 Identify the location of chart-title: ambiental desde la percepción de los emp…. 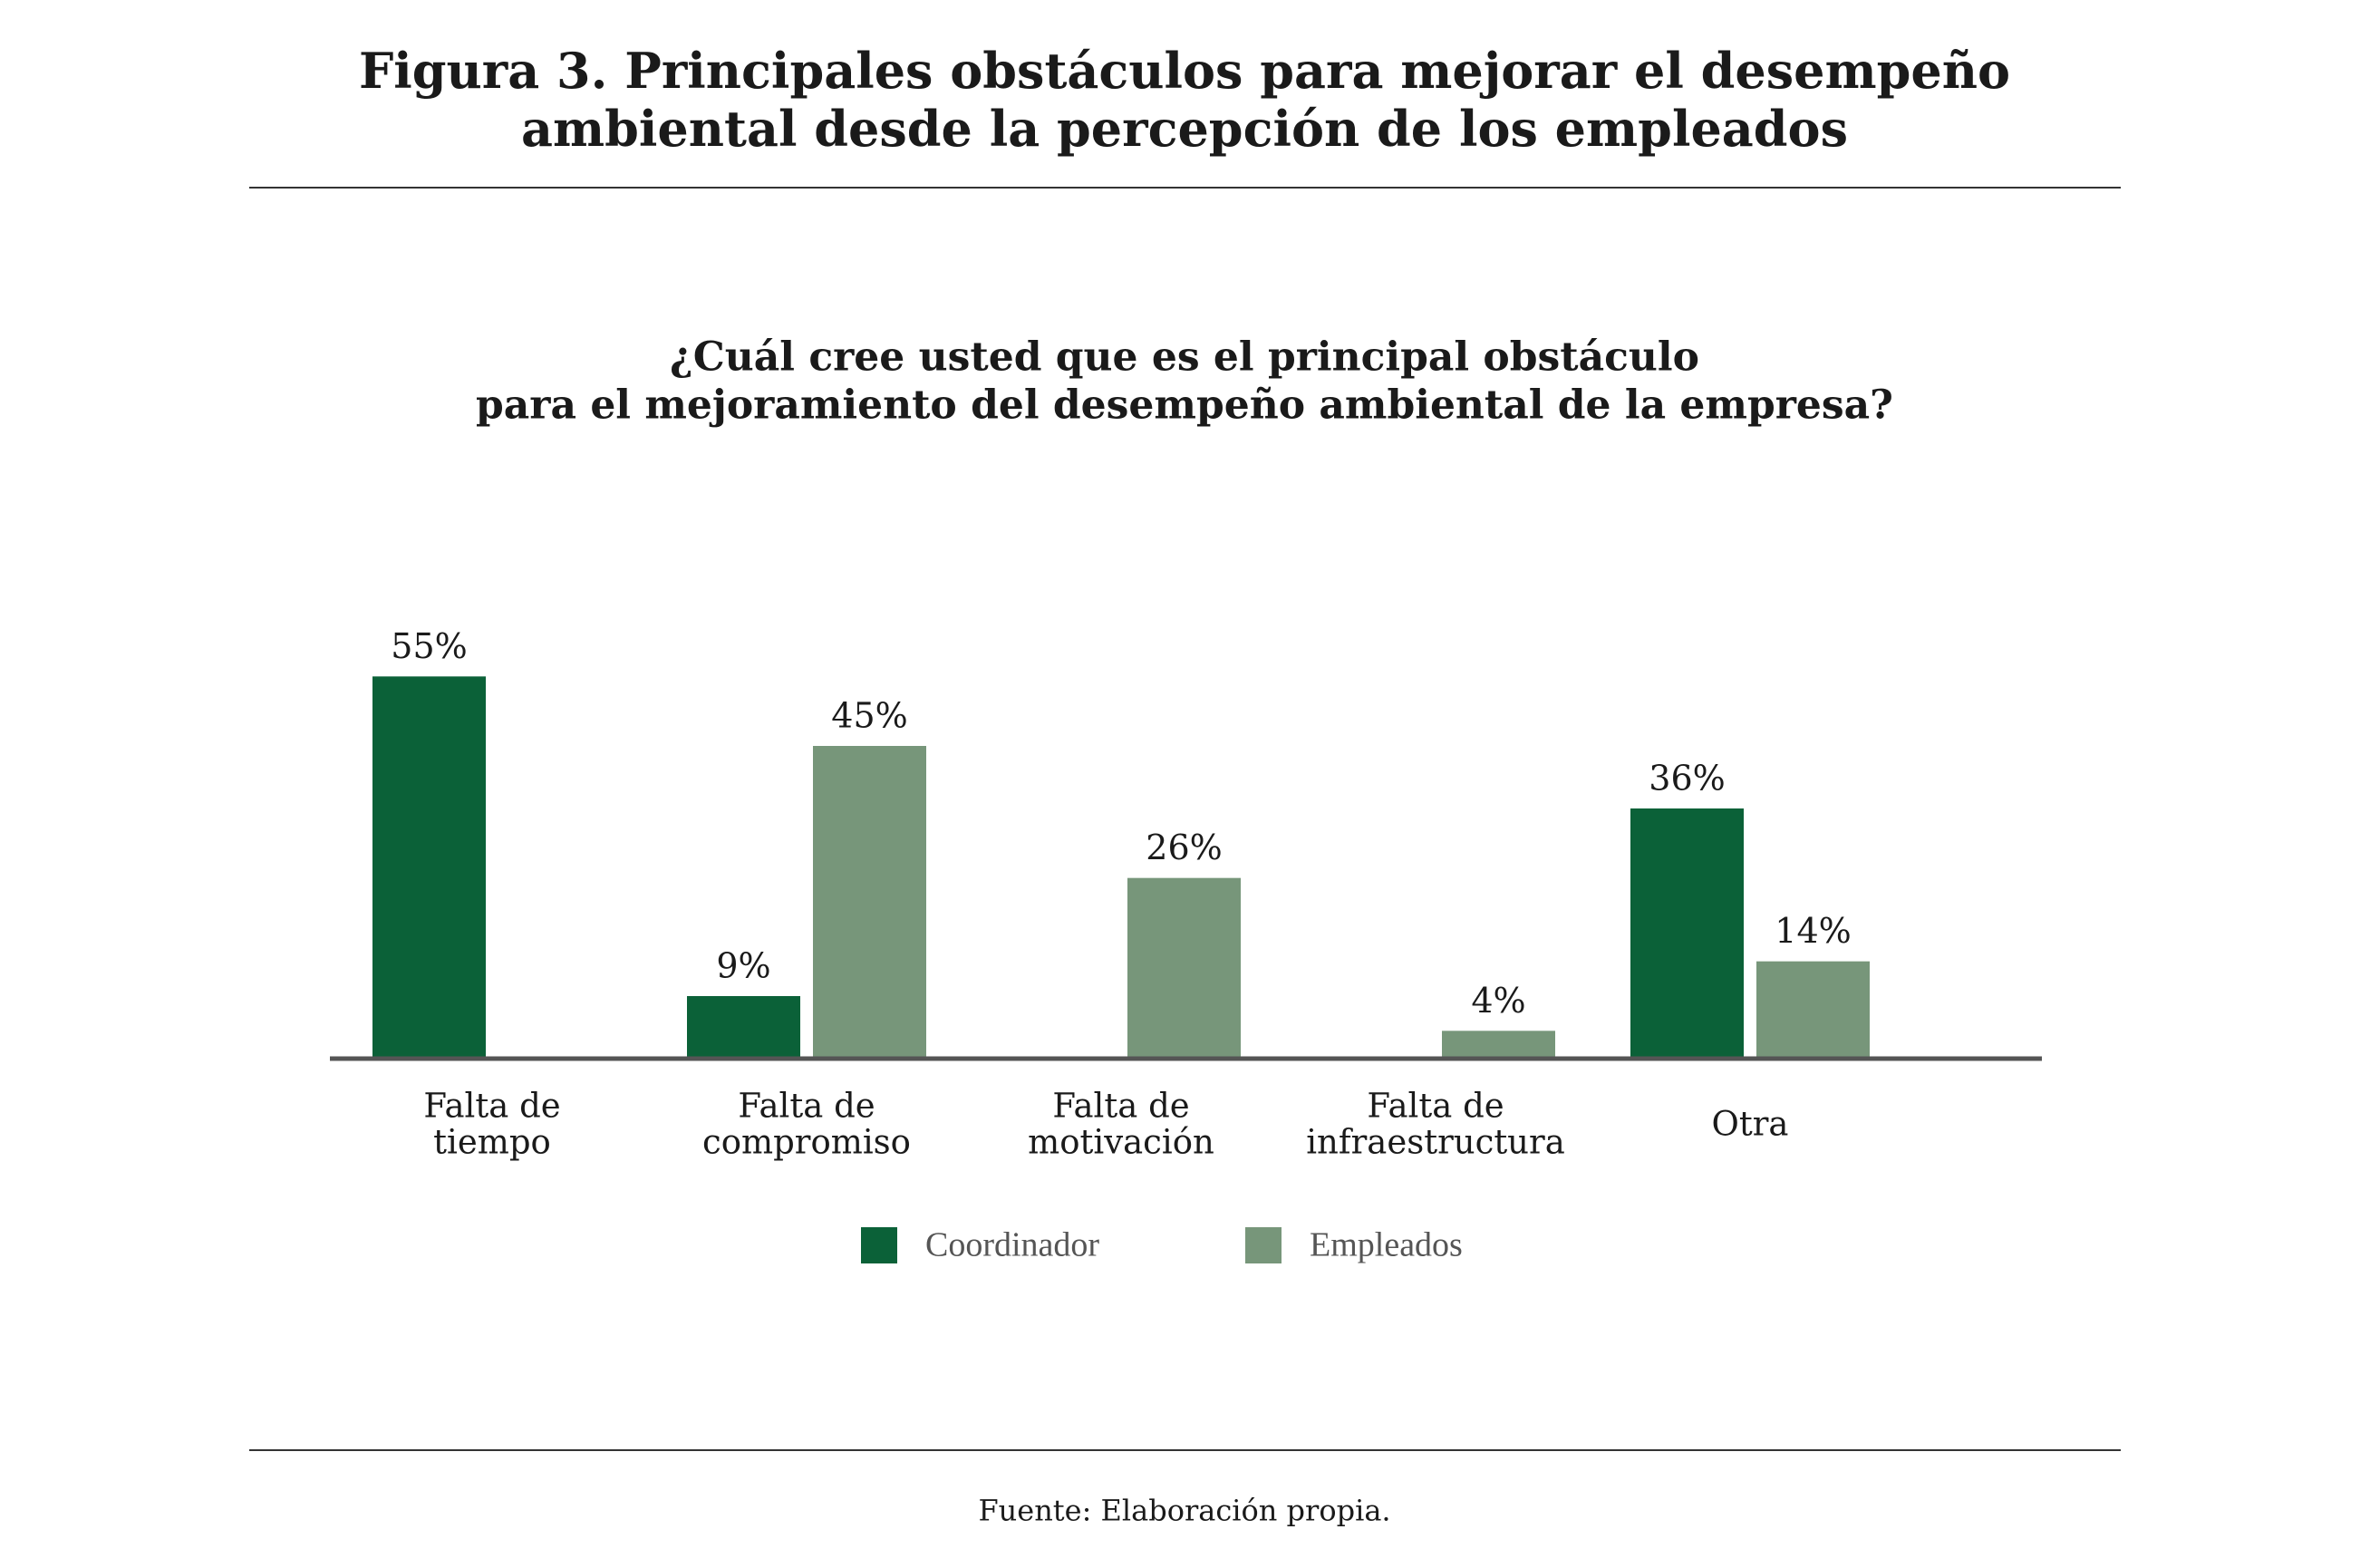
(1185, 129).